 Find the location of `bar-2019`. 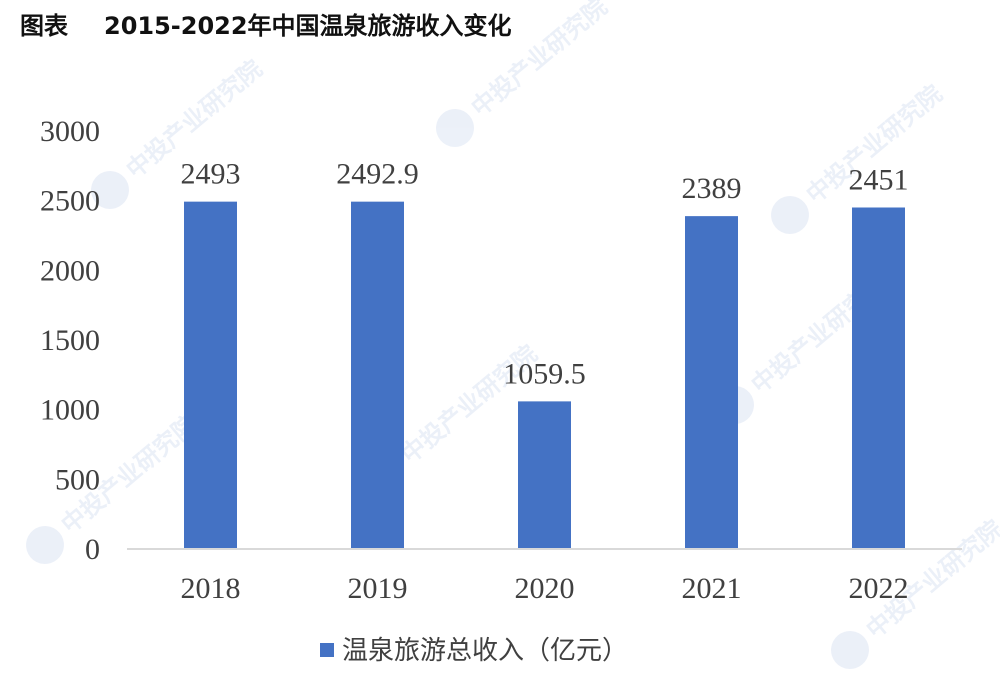

bar-2019 is located at coordinates (377, 375).